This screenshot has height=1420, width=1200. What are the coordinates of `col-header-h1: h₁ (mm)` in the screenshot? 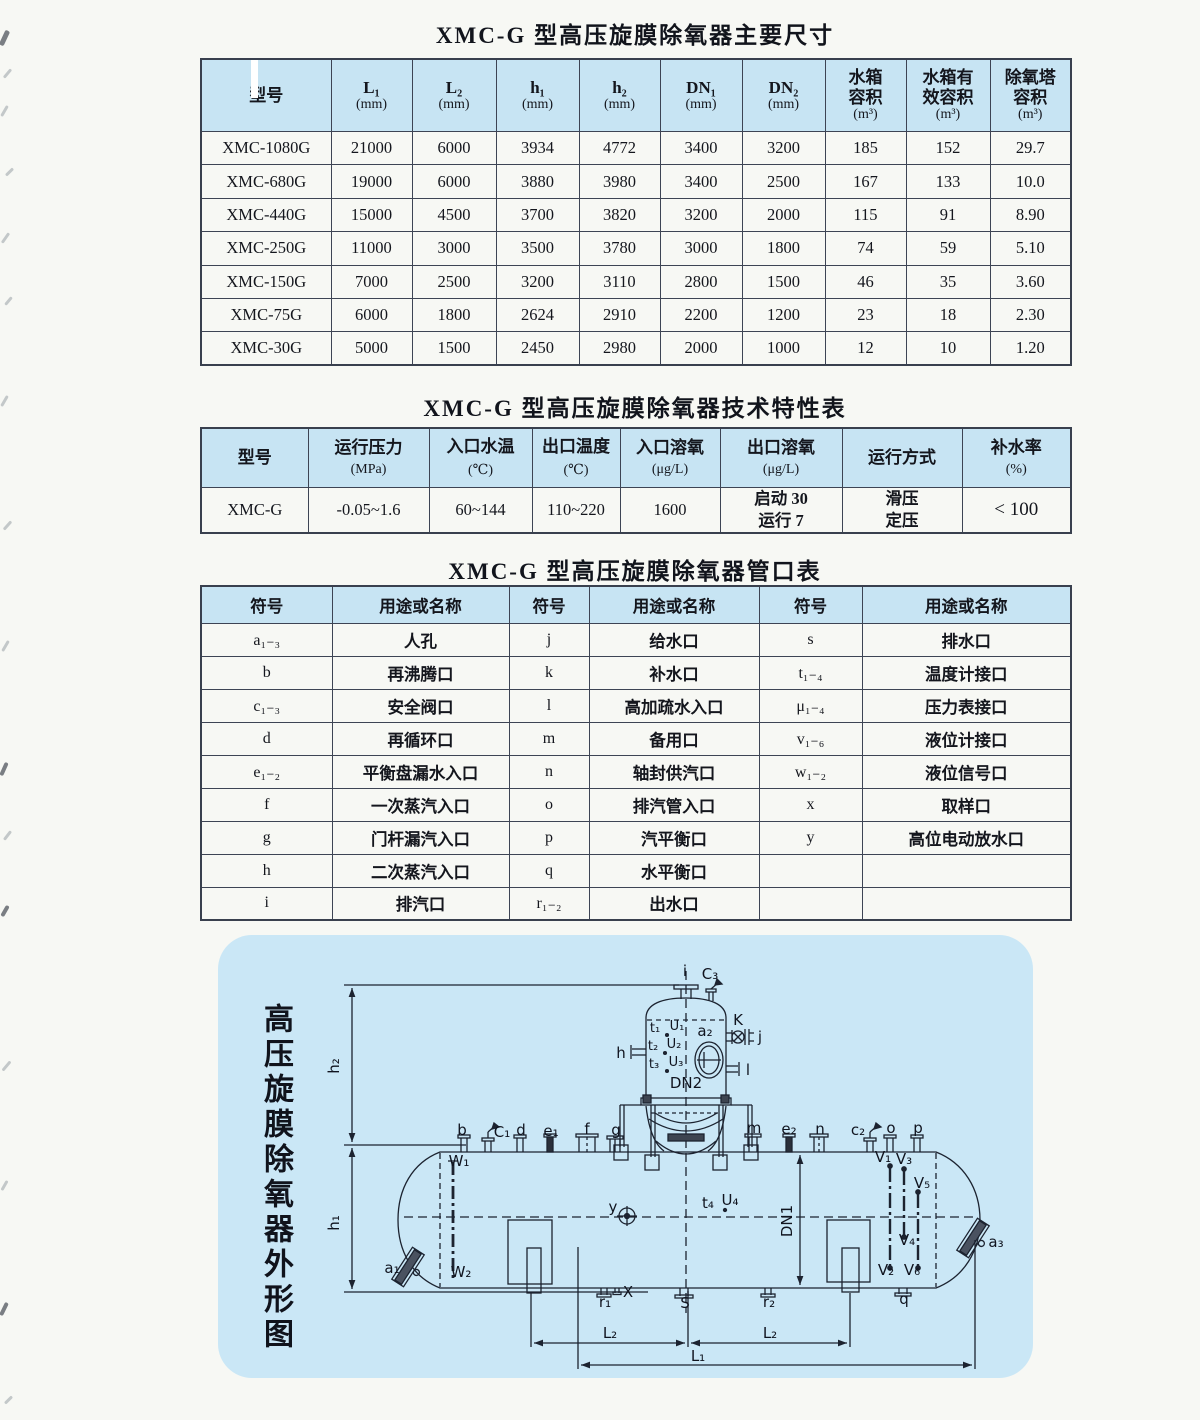 It's located at (537, 95).